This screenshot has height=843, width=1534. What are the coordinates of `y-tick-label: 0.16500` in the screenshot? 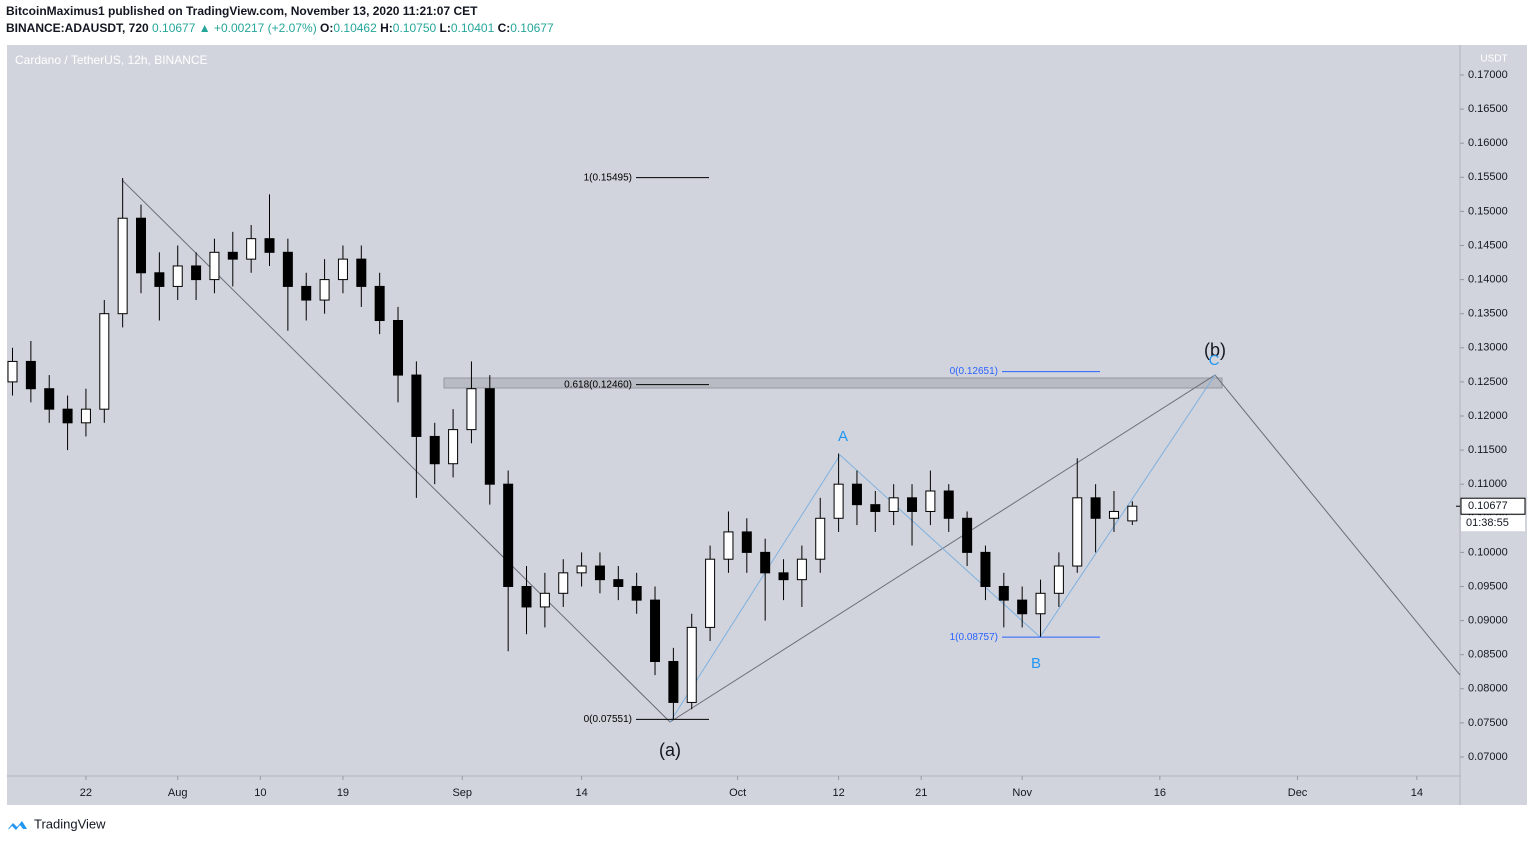 It's located at (1488, 109).